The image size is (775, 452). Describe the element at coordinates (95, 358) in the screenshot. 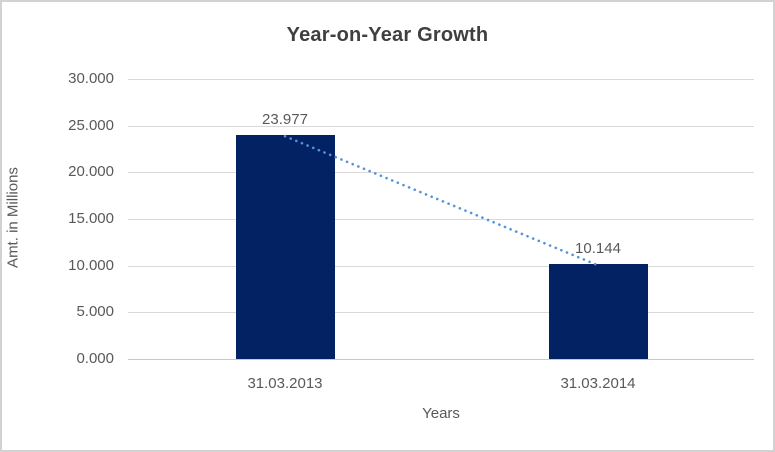

I see `y-tick-label: 0.000` at that location.